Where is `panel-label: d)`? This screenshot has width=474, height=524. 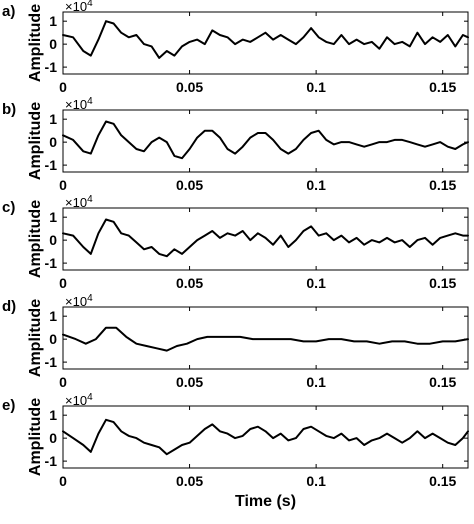 panel-label: d) is located at coordinates (9, 306).